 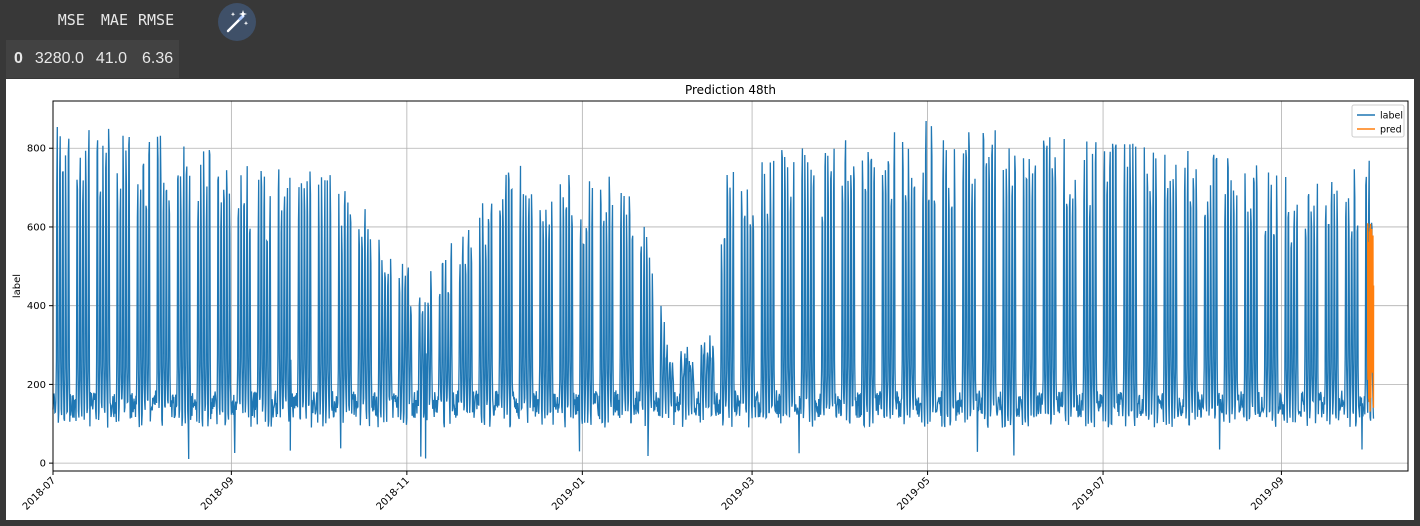 I want to click on chart-title: Prediction 48th, so click(x=730, y=90).